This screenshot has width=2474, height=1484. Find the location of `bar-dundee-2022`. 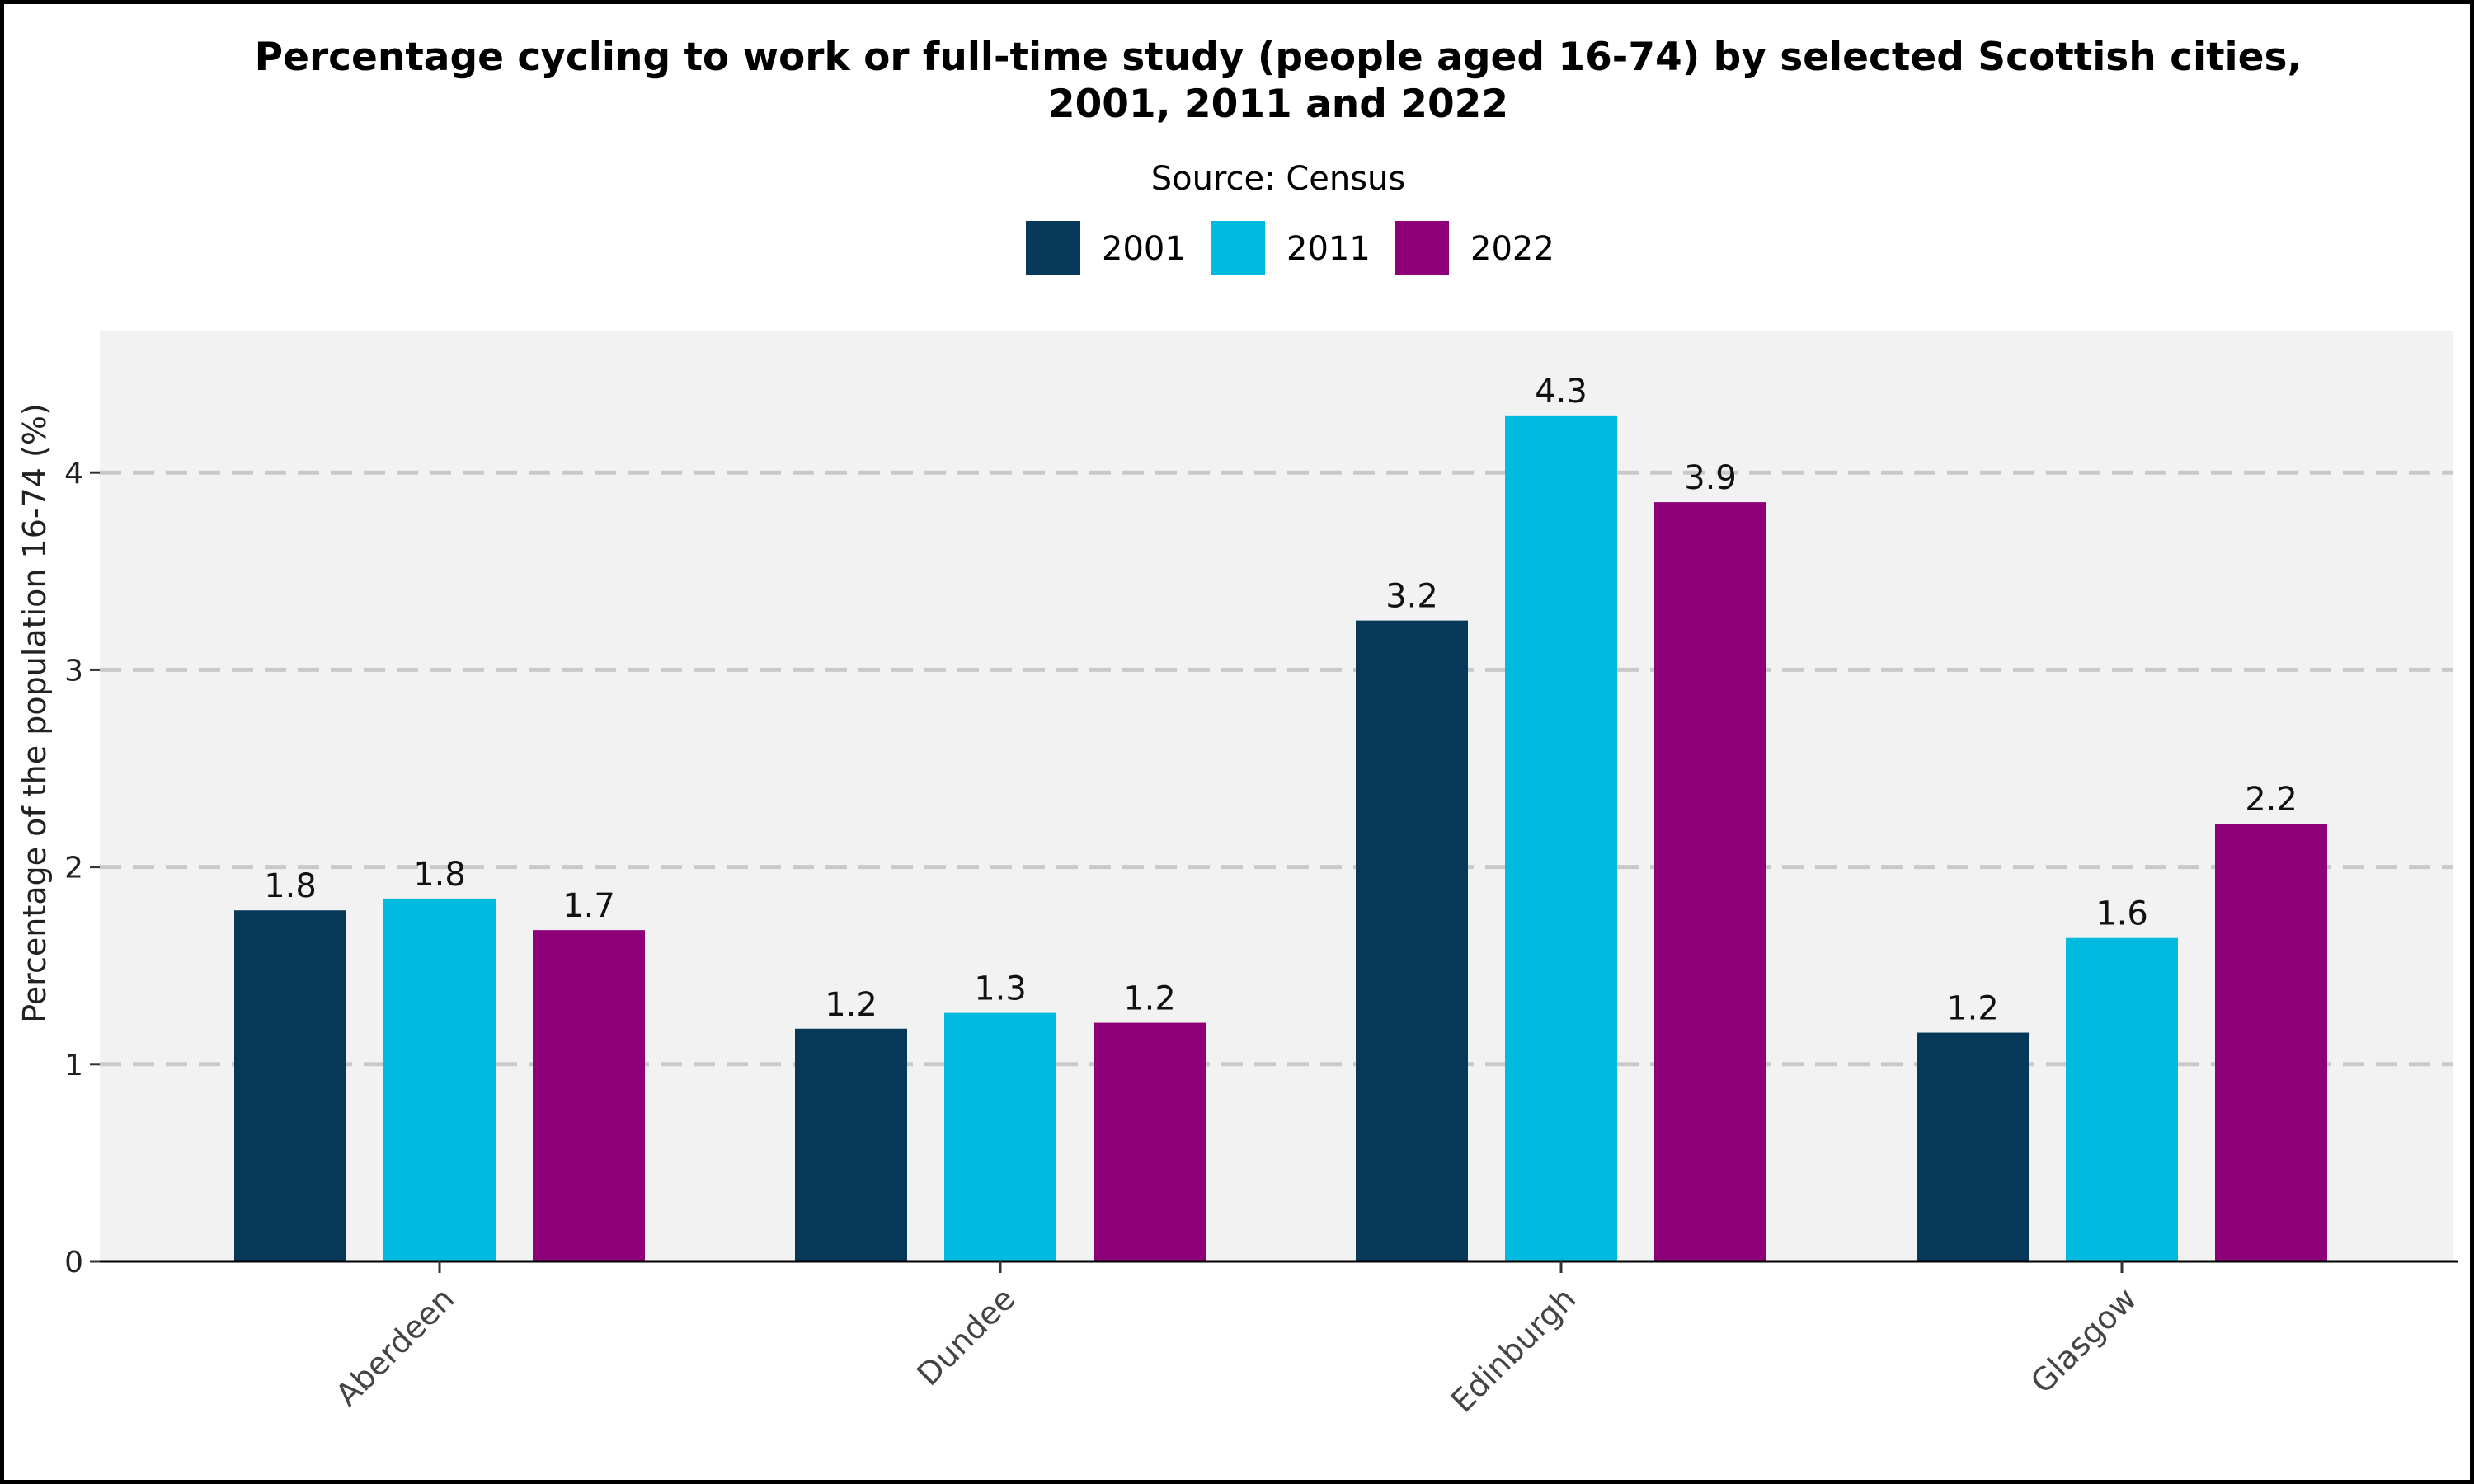

bar-dundee-2022 is located at coordinates (1150, 1141).